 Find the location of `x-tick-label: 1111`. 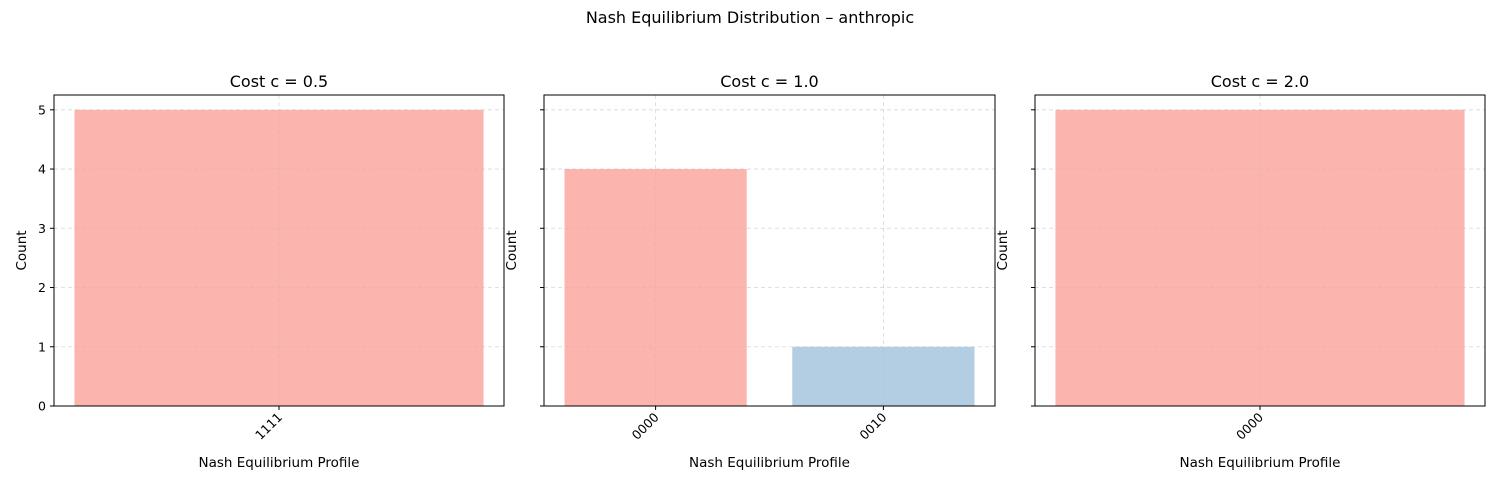

x-tick-label: 1111 is located at coordinates (268, 426).